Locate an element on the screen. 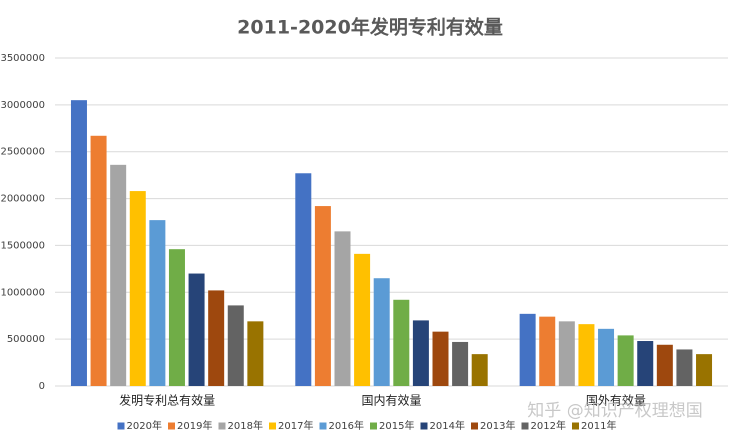 The height and width of the screenshot is (447, 740). chart-title: 2011-2020年发明专利有效量 is located at coordinates (370, 27).